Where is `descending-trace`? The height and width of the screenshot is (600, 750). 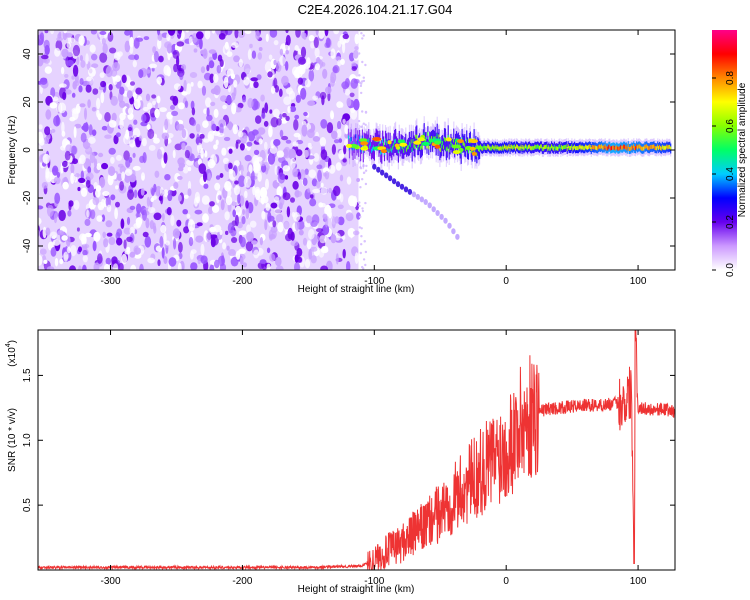
descending-trace is located at coordinates (416, 201).